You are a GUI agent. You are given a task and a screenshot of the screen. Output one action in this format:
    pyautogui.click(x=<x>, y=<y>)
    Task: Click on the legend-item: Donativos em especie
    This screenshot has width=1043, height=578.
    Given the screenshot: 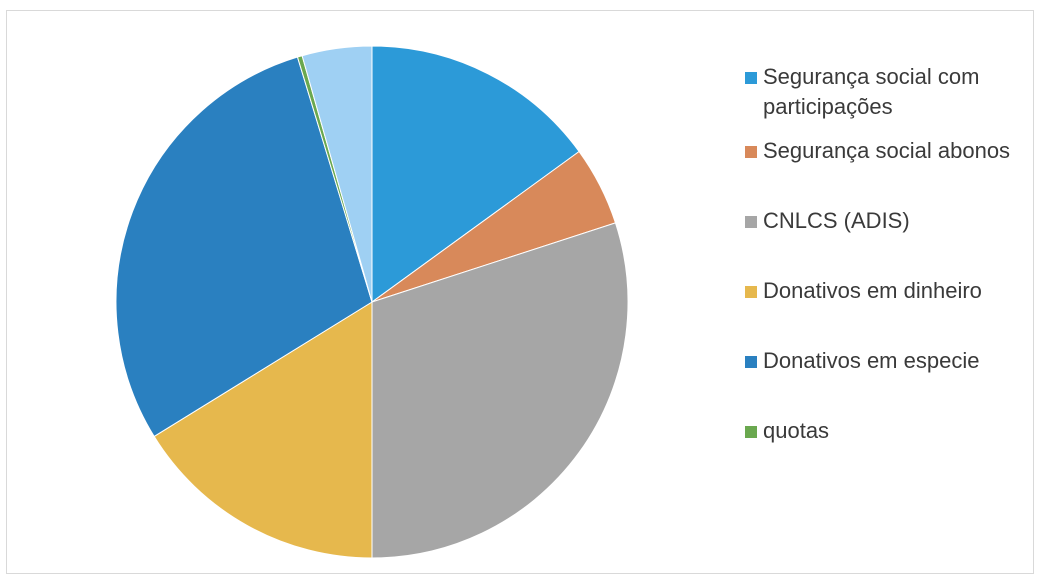 What is the action you would take?
    pyautogui.click(x=890, y=361)
    